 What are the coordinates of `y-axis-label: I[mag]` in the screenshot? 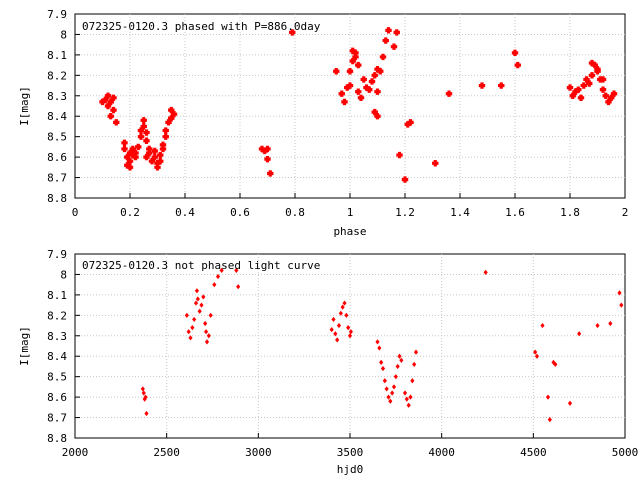 It's located at (24, 106).